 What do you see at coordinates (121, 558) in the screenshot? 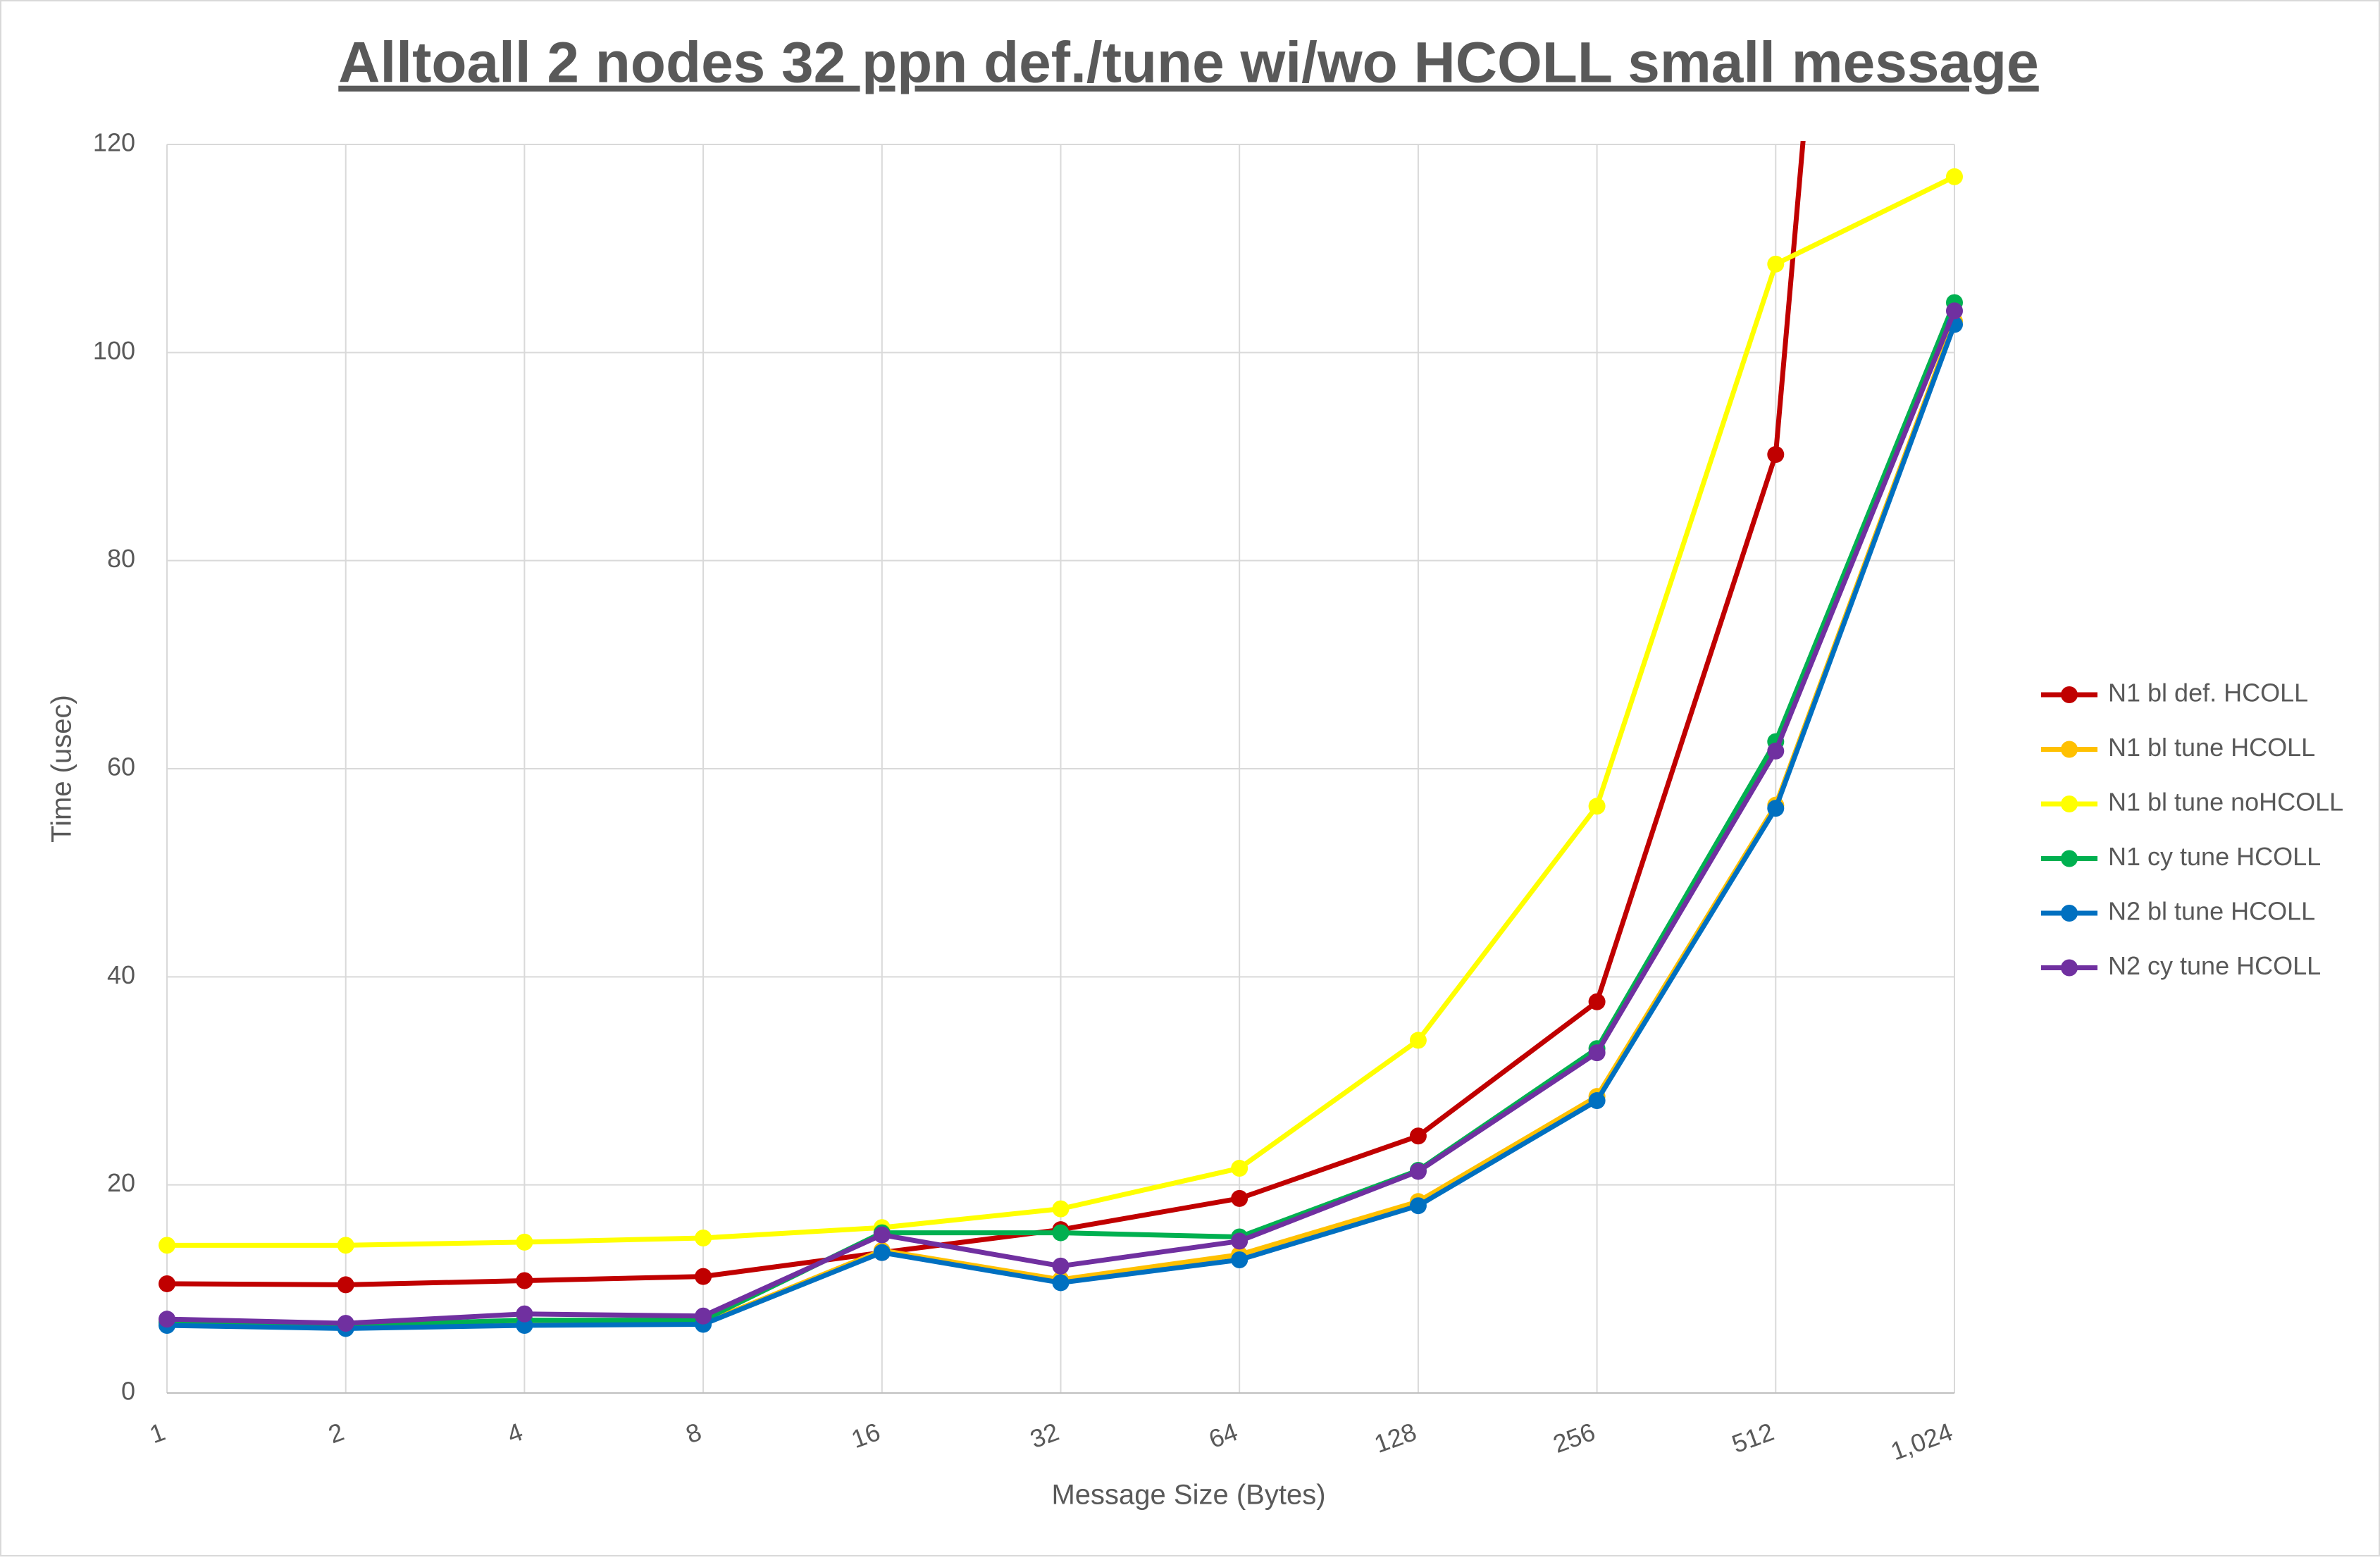
I see `y-tick-label: 80` at bounding box center [121, 558].